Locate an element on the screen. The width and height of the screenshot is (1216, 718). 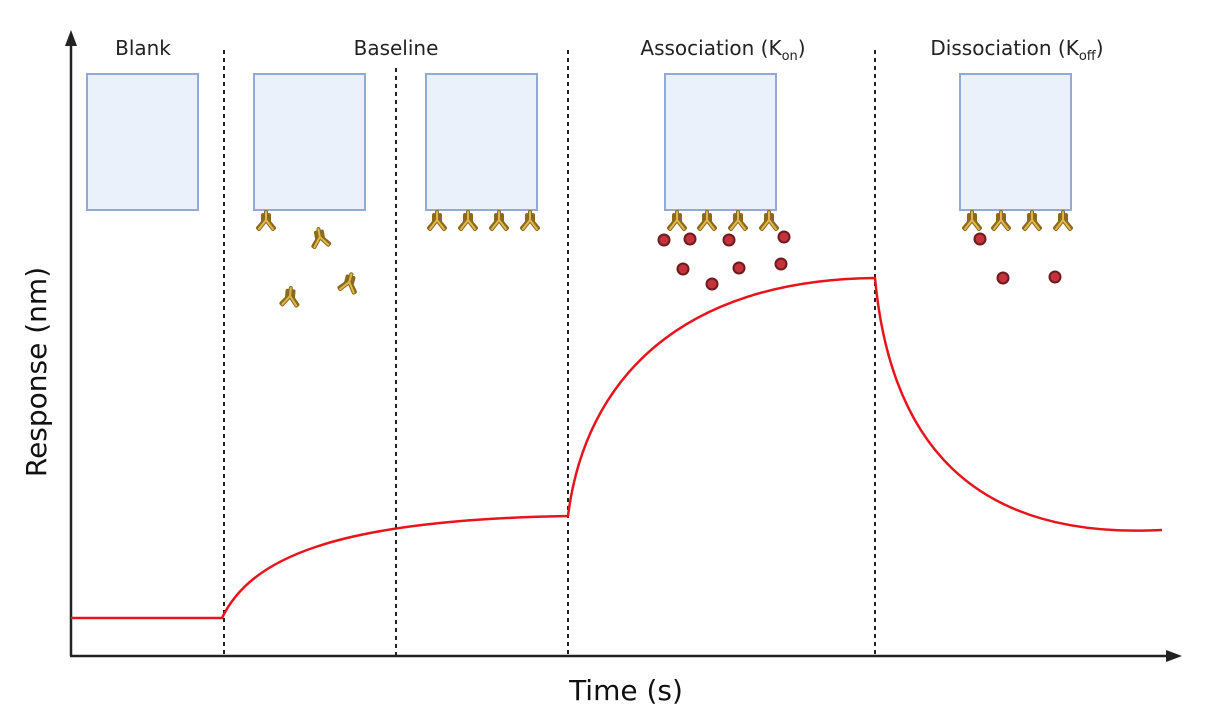
phase-label-text: Baseline is located at coordinates (396, 48).